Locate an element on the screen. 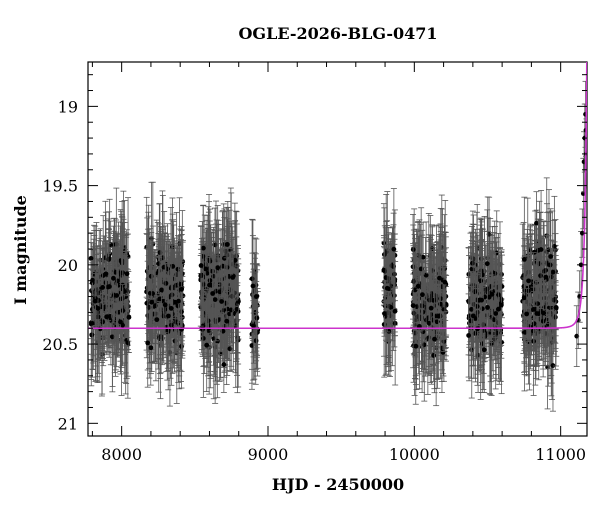  chart-title: OGLE-2026-BLG-0471 is located at coordinates (337, 33).